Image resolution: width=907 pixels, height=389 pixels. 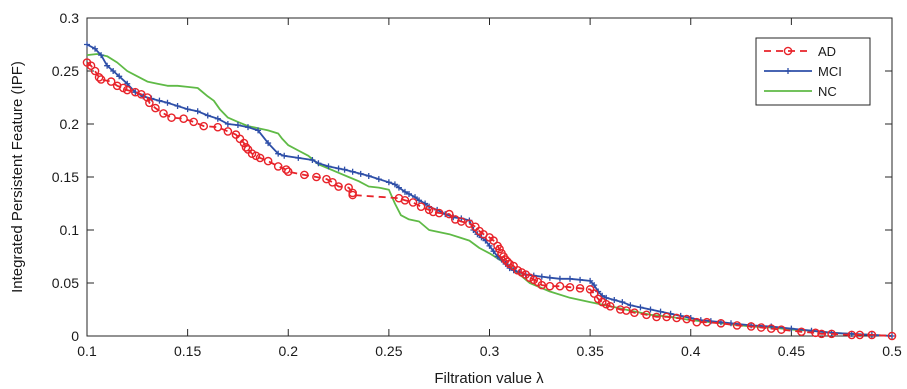 I want to click on y-tick-label: 0.3, so click(x=70, y=18).